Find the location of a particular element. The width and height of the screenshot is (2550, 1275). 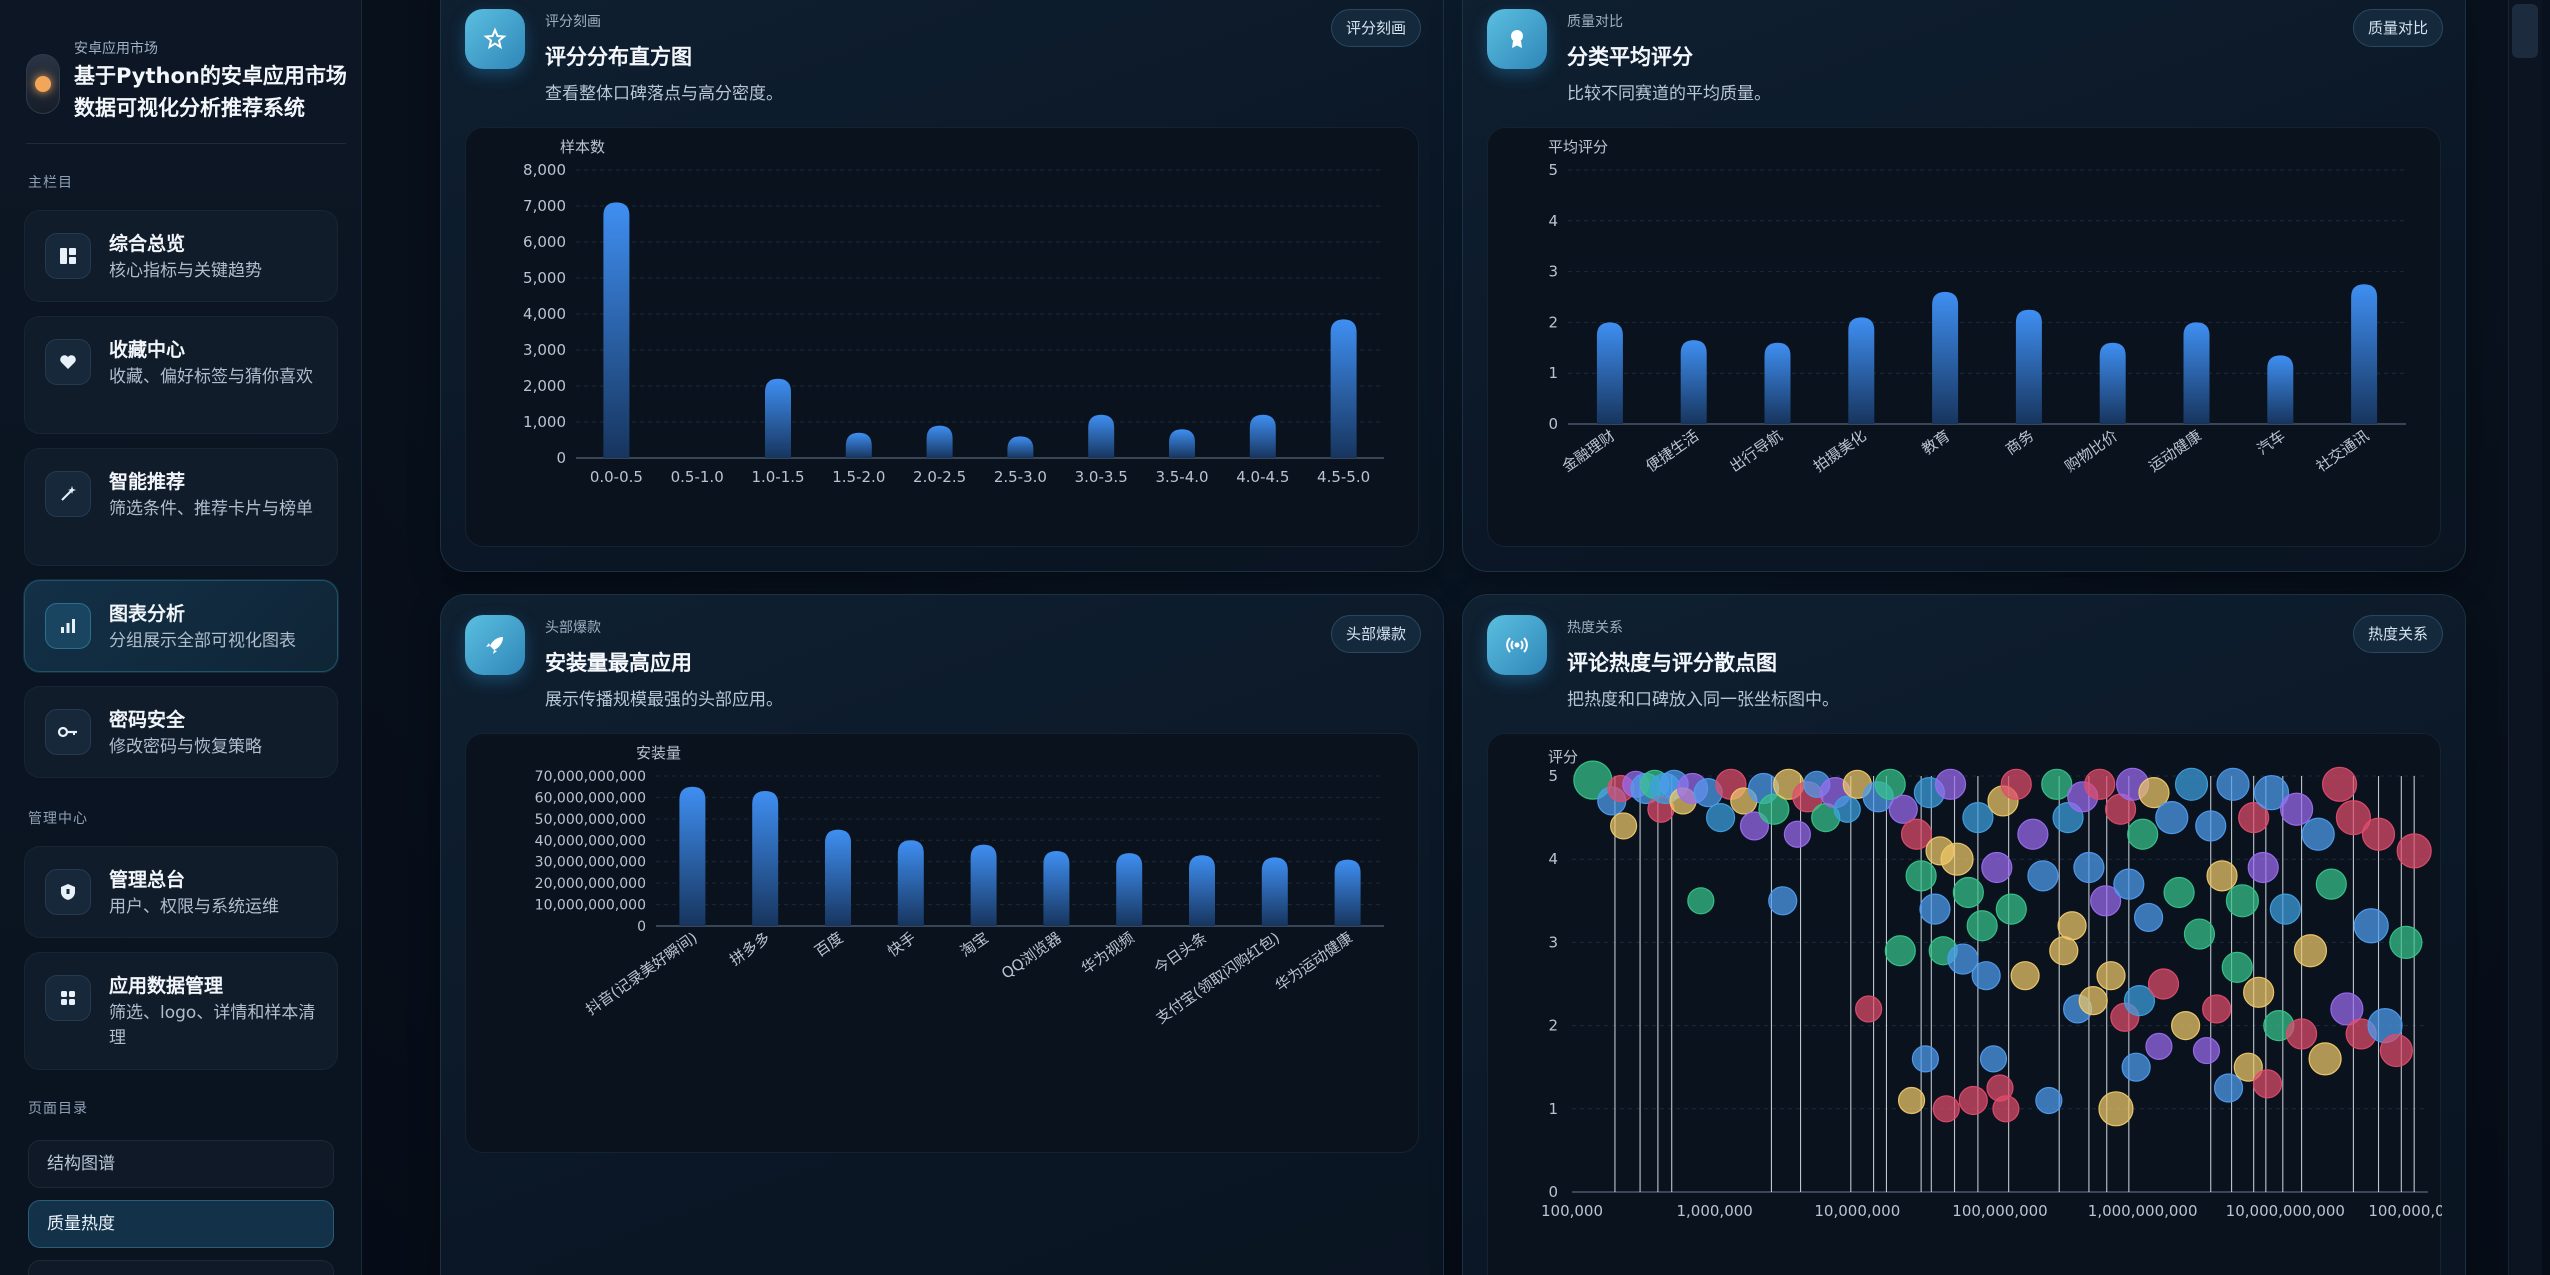

nav-item-recommend: 智能推荐 筛选条件、推荐卡片与榜单 is located at coordinates (181, 507).